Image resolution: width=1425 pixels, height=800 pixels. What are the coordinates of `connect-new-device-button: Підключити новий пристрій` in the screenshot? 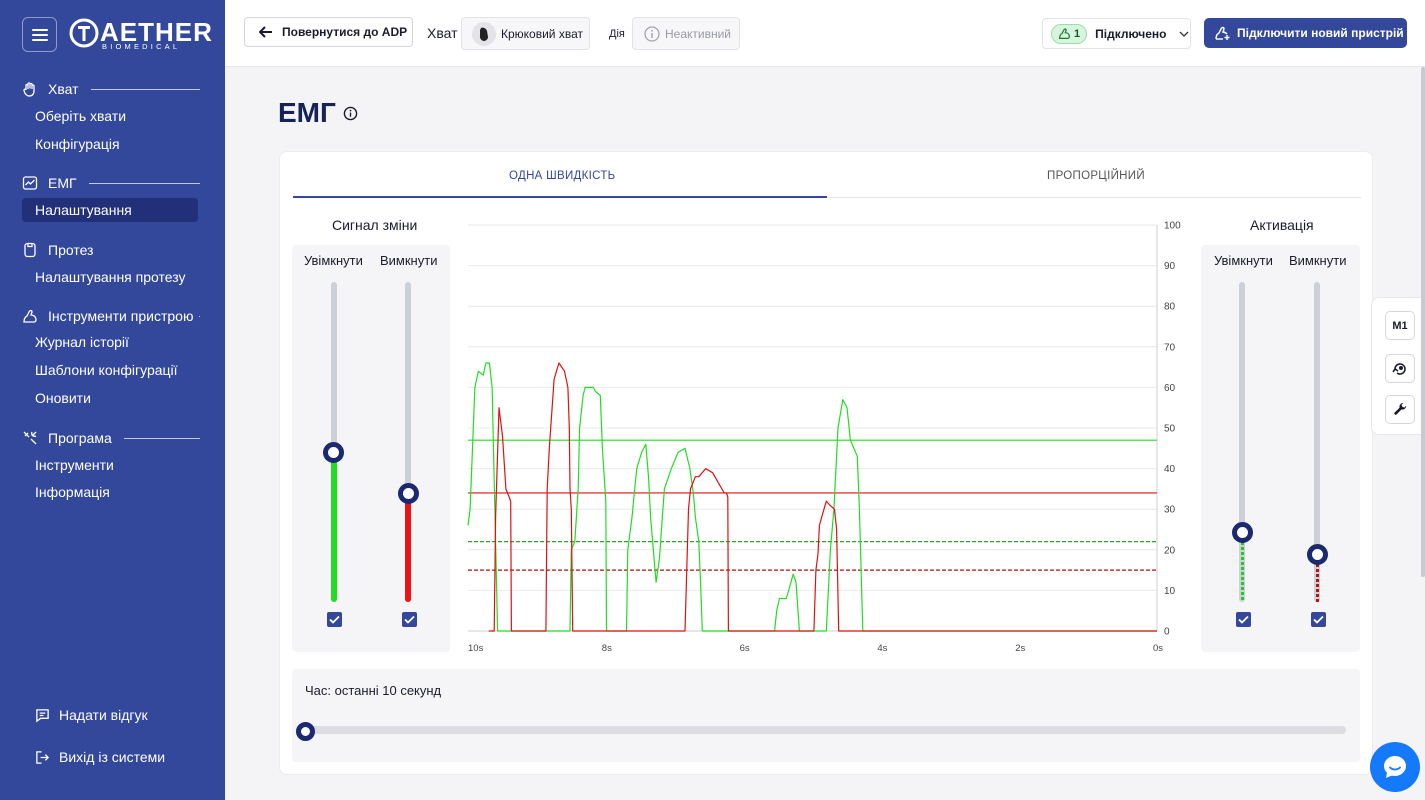 It's located at (1305, 33).